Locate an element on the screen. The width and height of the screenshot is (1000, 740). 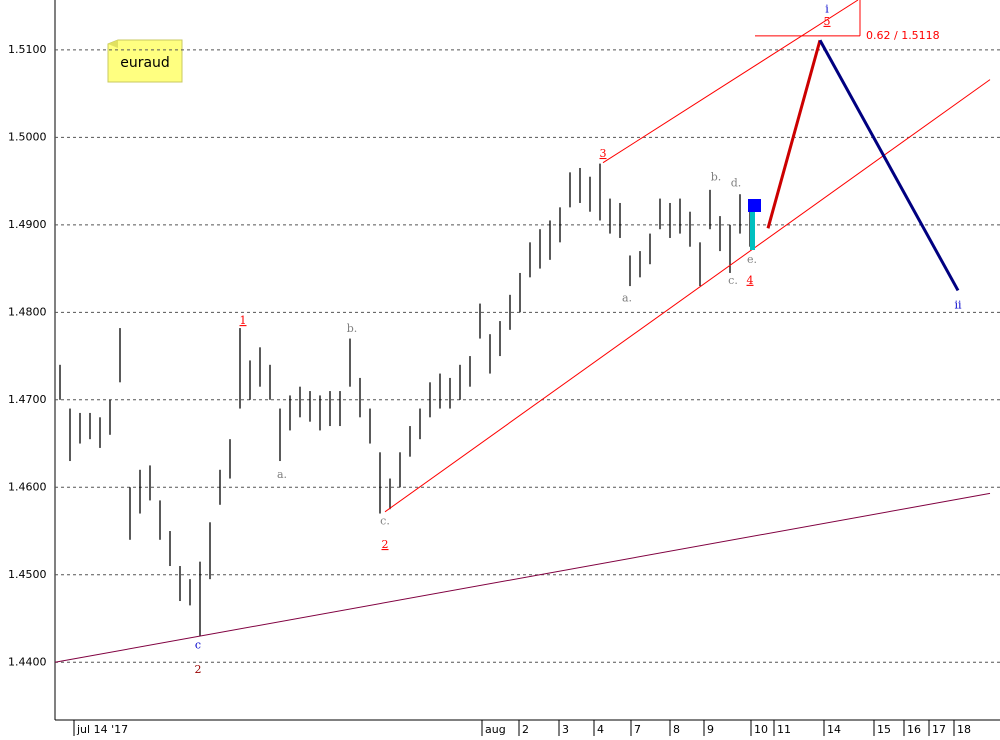
wave-label: e. is located at coordinates (752, 259).